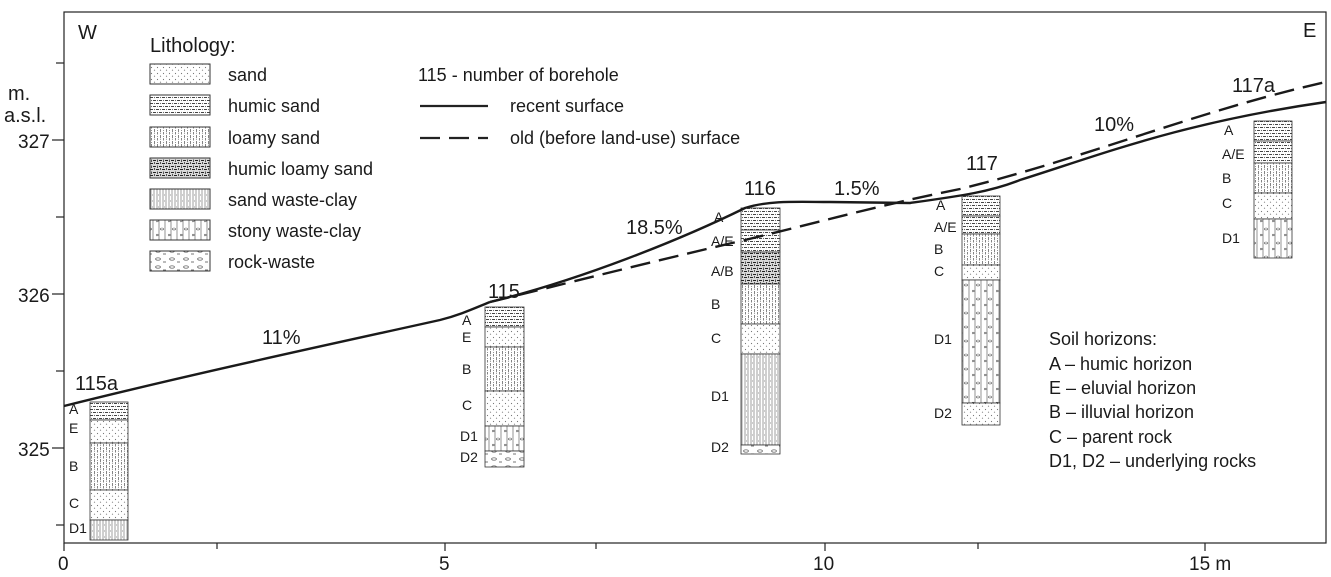  I want to click on hz-117-A: A, so click(941, 205).